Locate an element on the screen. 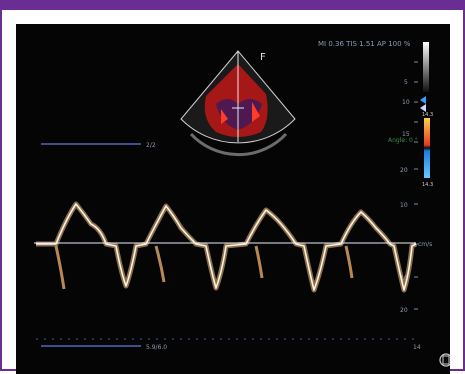  probe-icon is located at coordinates (444, 360).